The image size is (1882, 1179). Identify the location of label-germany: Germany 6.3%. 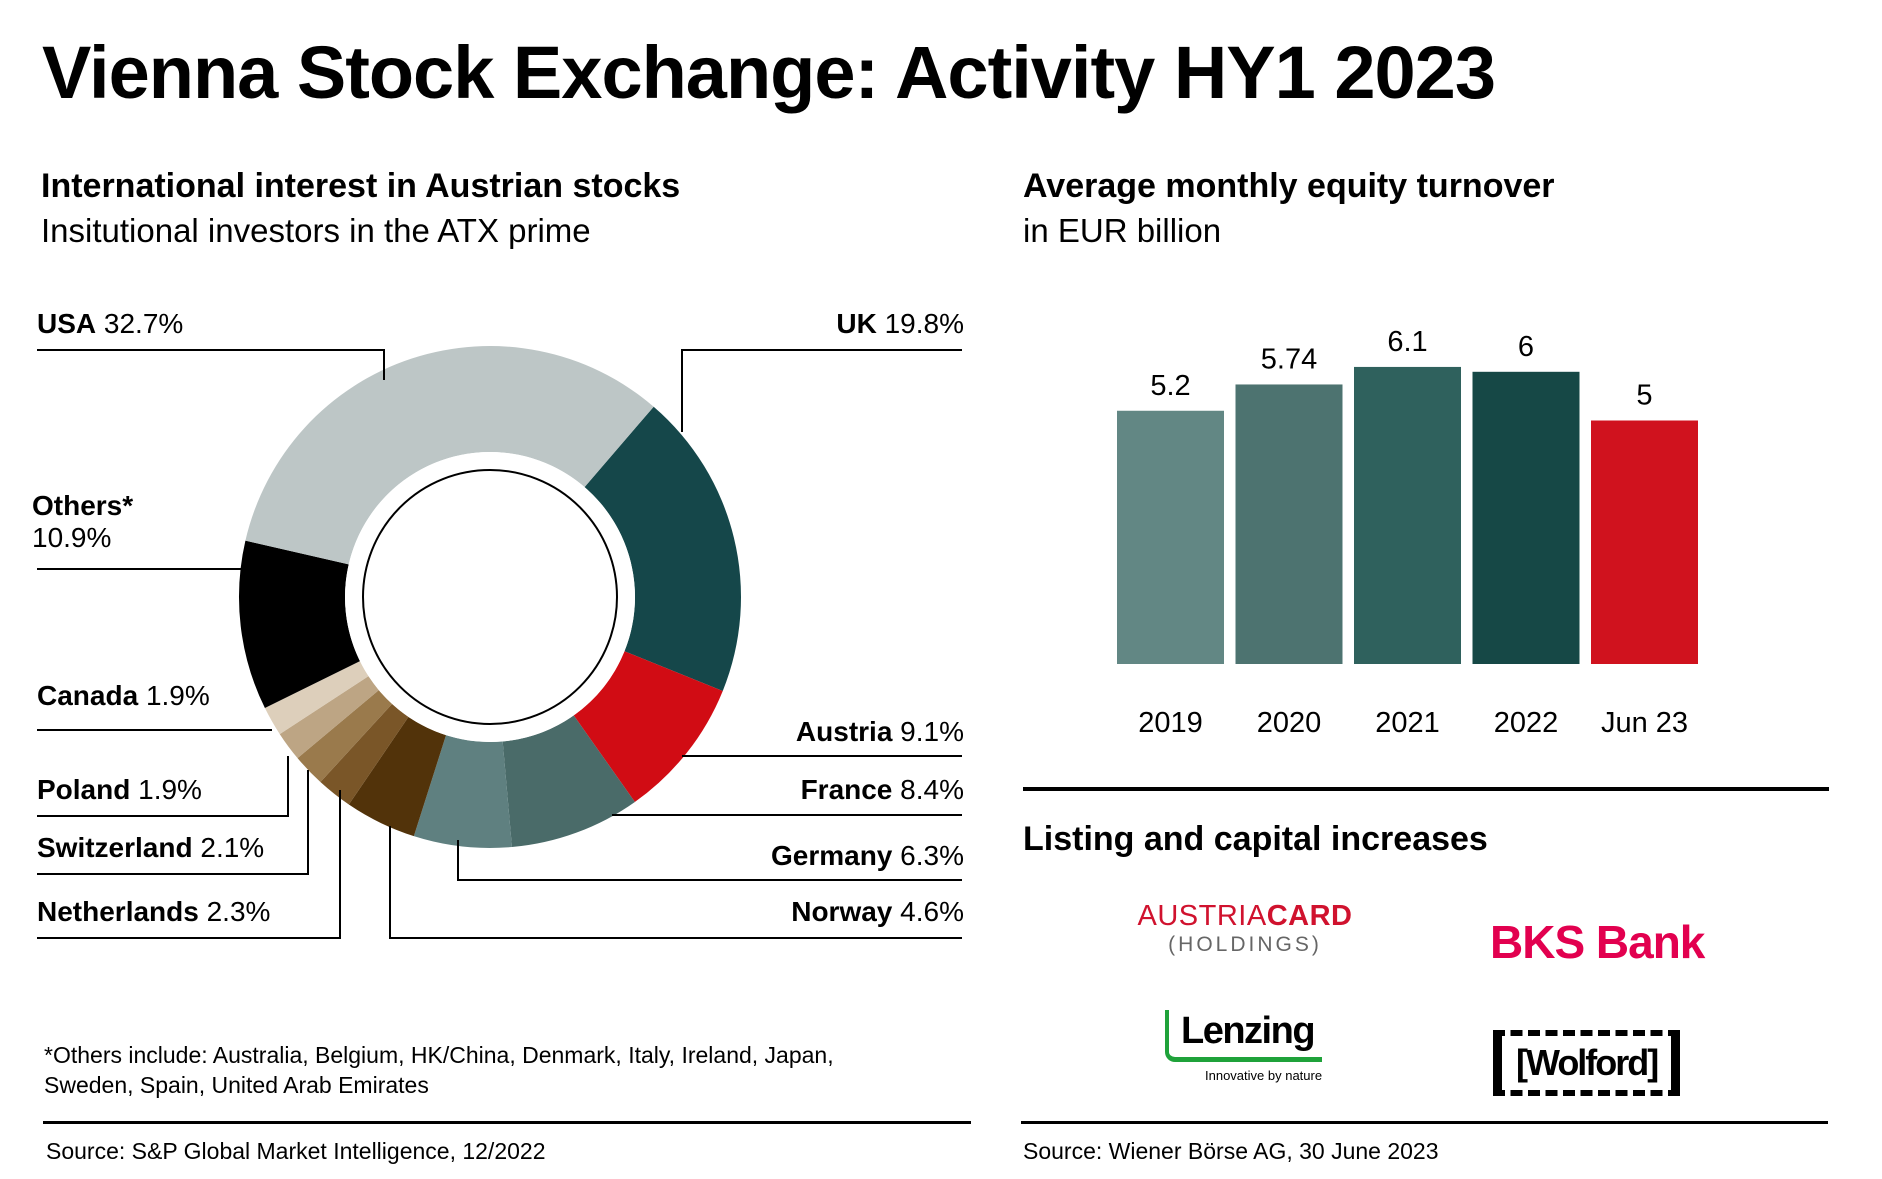
(867, 855).